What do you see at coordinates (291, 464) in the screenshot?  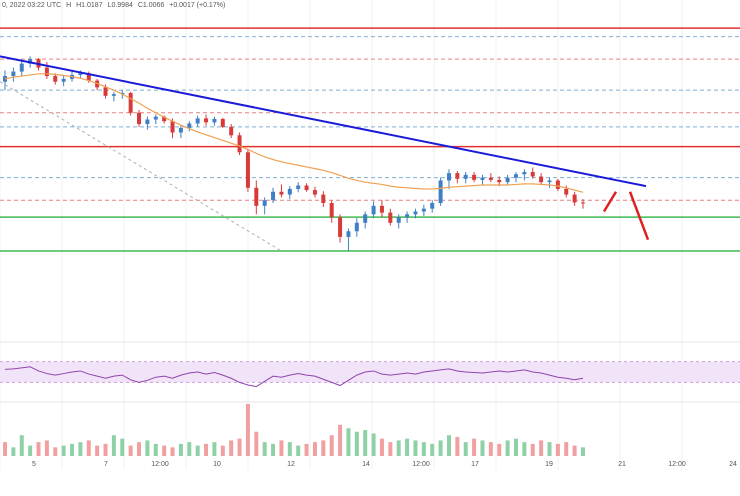 I see `x-tick-label: 12` at bounding box center [291, 464].